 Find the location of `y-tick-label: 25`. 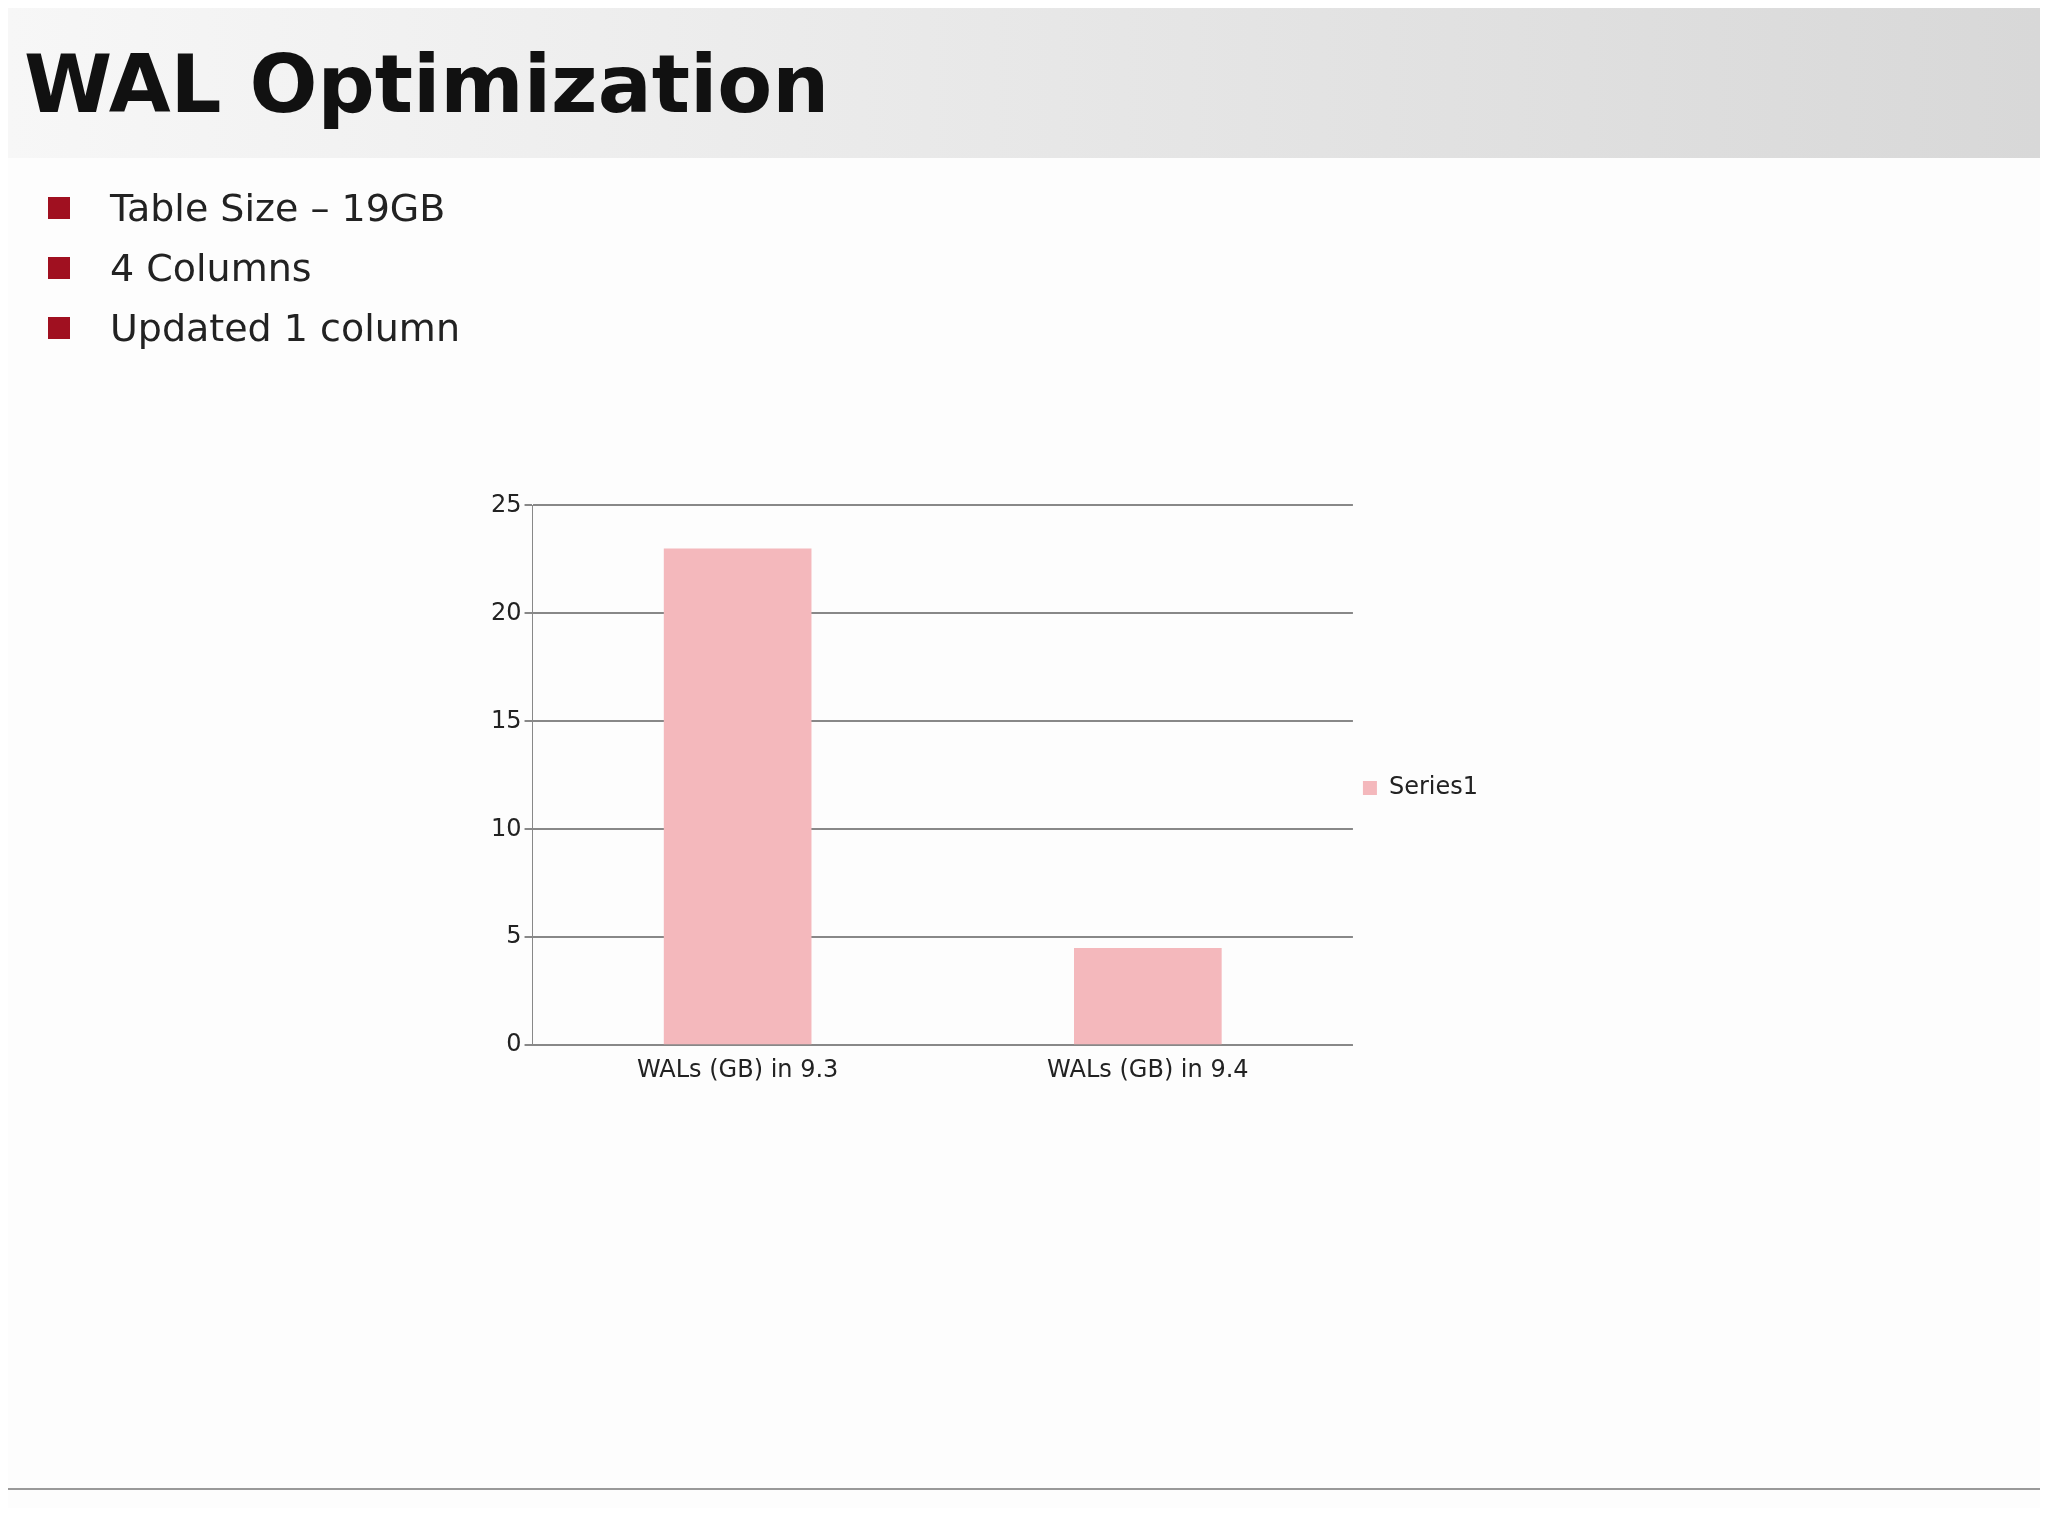

y-tick-label: 25 is located at coordinates (506, 503).